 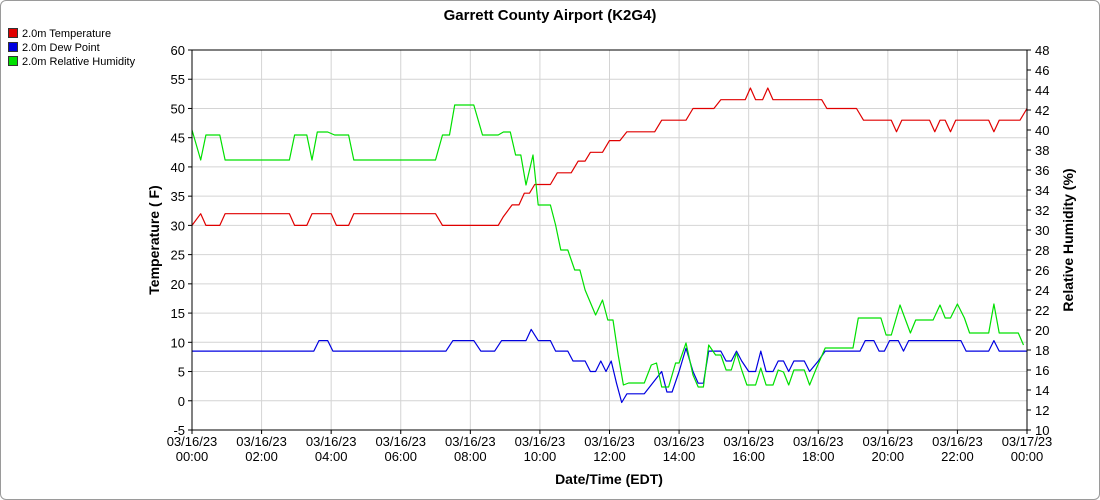 I want to click on y-tick-label-right: 48, so click(x=1042, y=50).